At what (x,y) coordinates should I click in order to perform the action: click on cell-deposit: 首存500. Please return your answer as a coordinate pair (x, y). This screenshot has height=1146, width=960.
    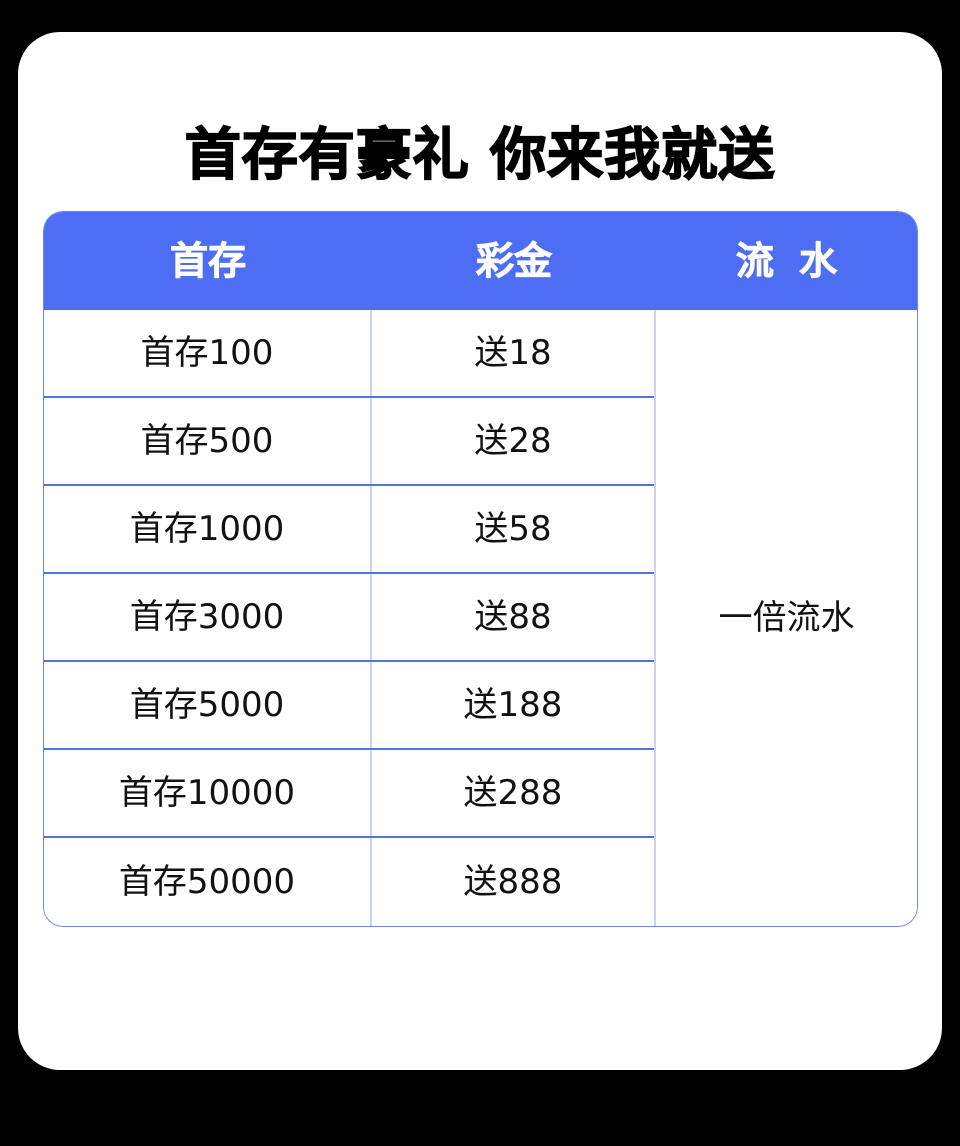
    Looking at the image, I should click on (208, 441).